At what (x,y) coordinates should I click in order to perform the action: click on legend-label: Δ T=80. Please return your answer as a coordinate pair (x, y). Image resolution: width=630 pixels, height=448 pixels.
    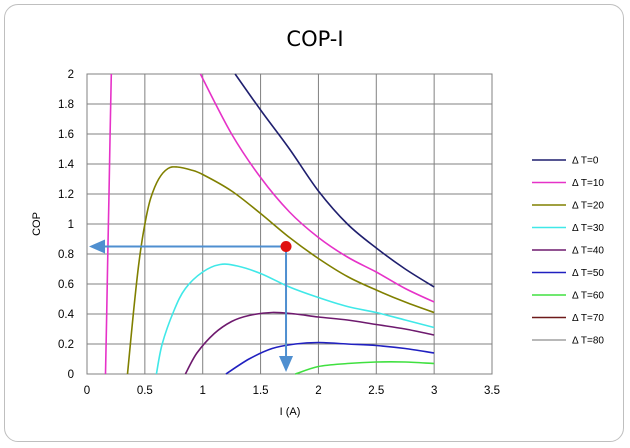
    Looking at the image, I should click on (588, 341).